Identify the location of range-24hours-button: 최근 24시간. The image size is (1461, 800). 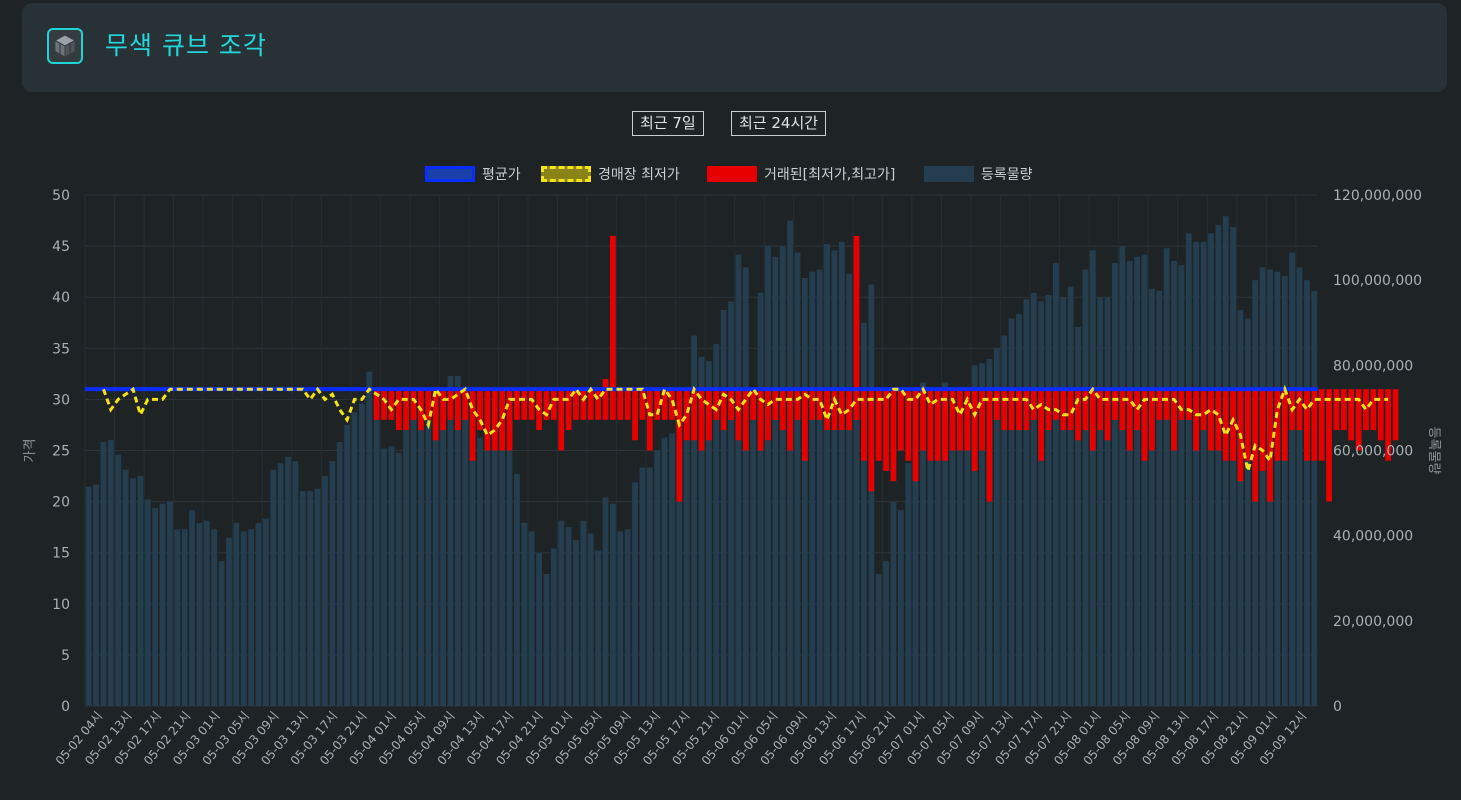
(779, 123).